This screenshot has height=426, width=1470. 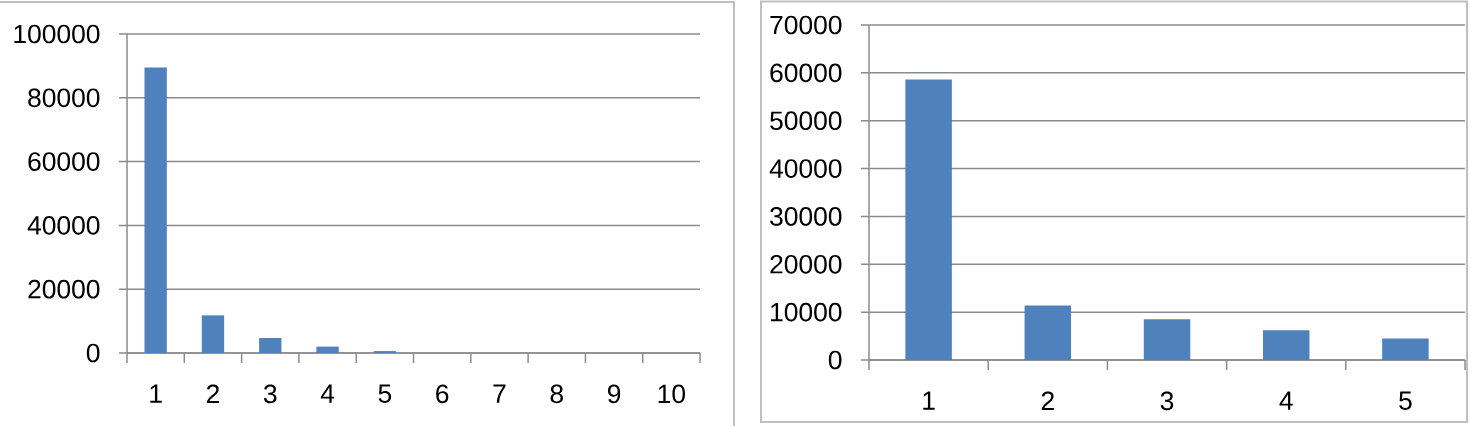 What do you see at coordinates (556, 394) in the screenshot?
I see `x-tick-label: 8` at bounding box center [556, 394].